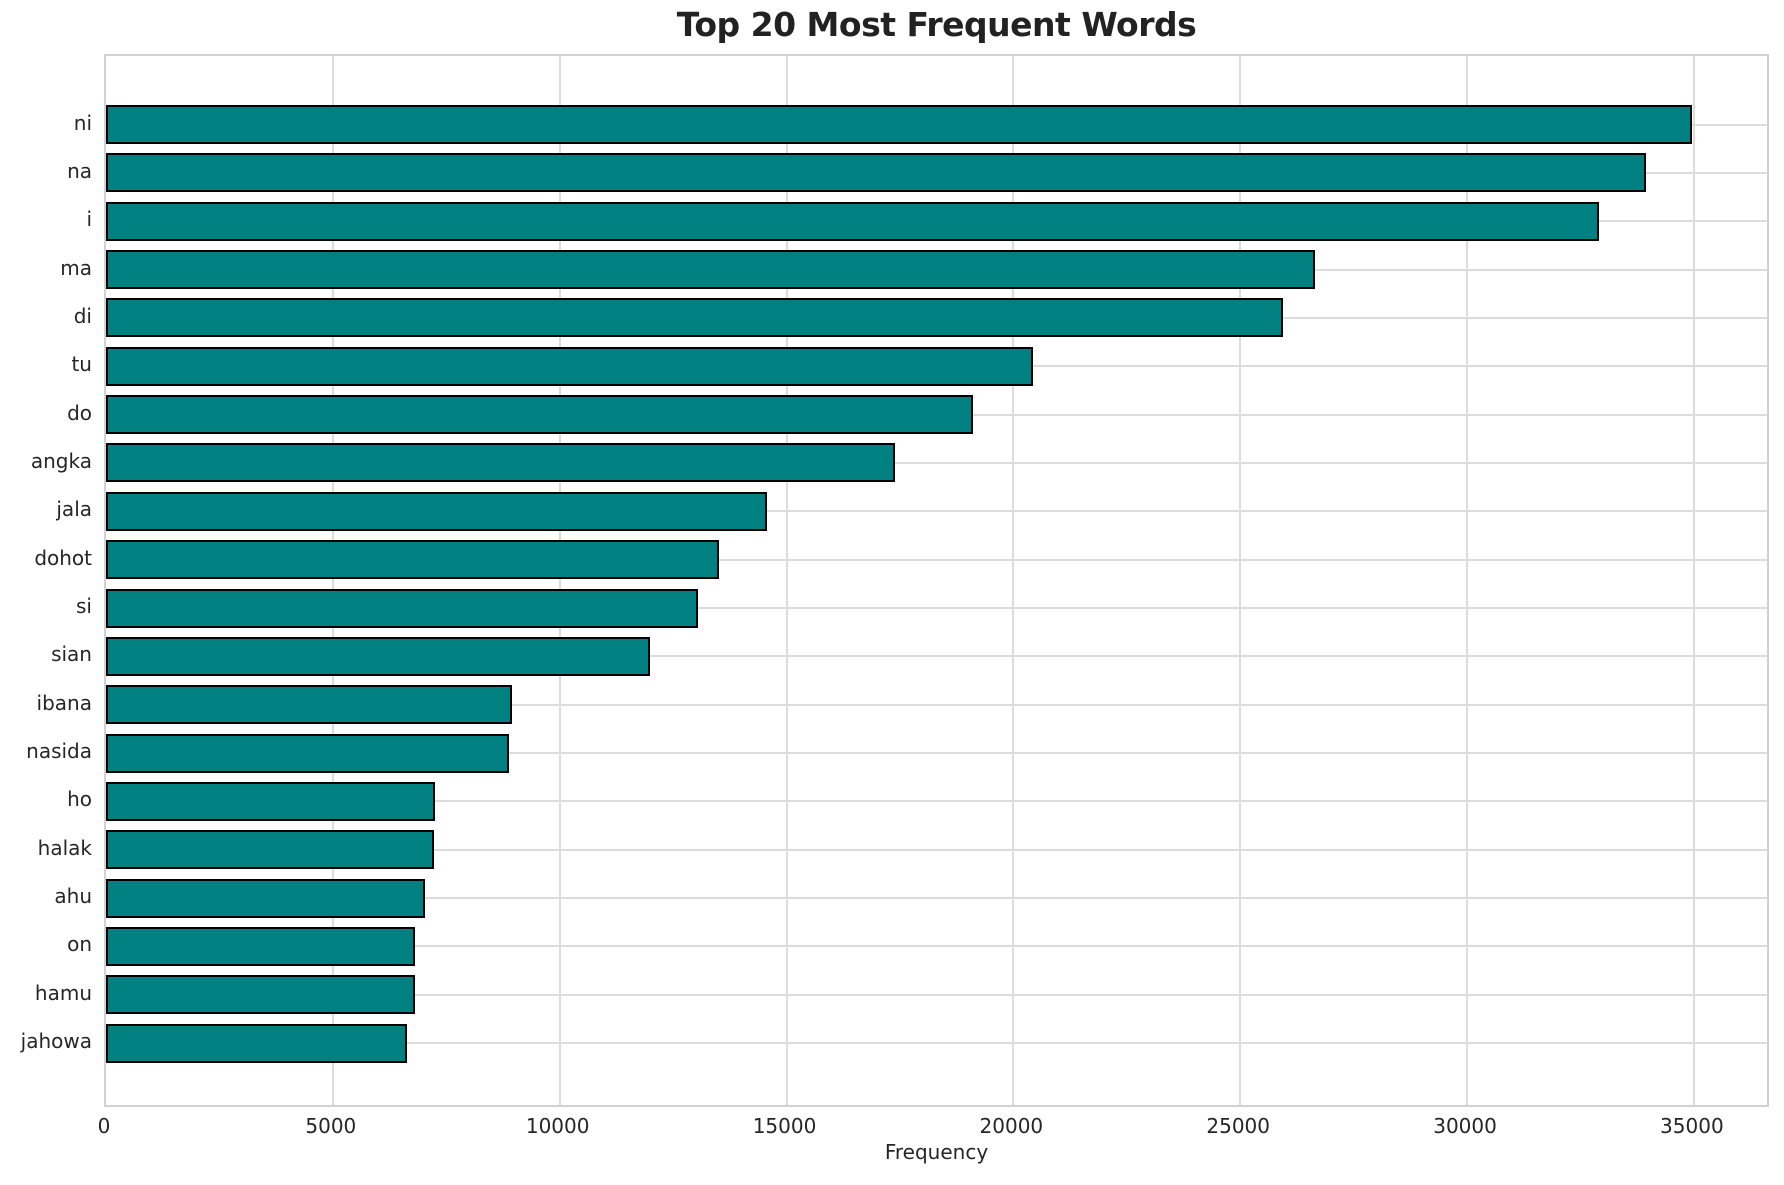 The width and height of the screenshot is (1784, 1185). What do you see at coordinates (56, 1041) in the screenshot?
I see `y-tick-label: jahowa` at bounding box center [56, 1041].